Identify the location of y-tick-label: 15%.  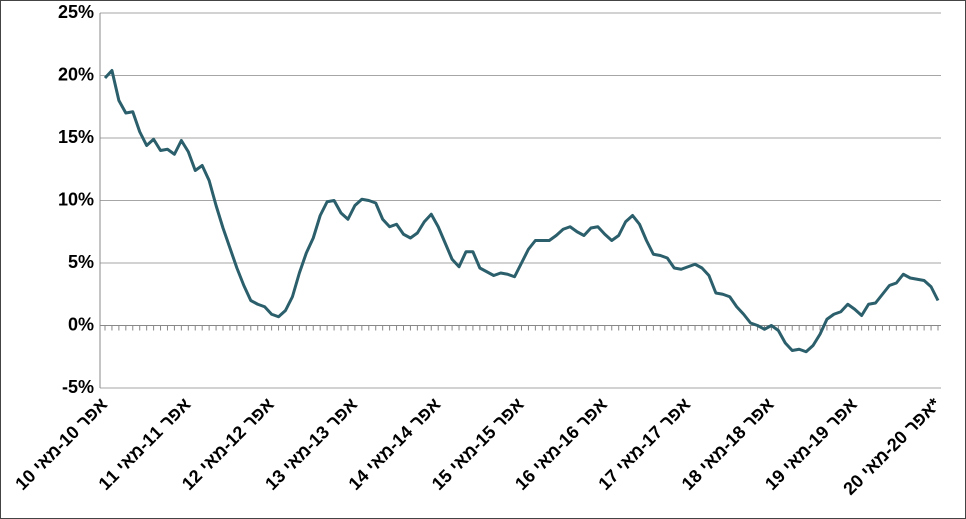
(76, 137).